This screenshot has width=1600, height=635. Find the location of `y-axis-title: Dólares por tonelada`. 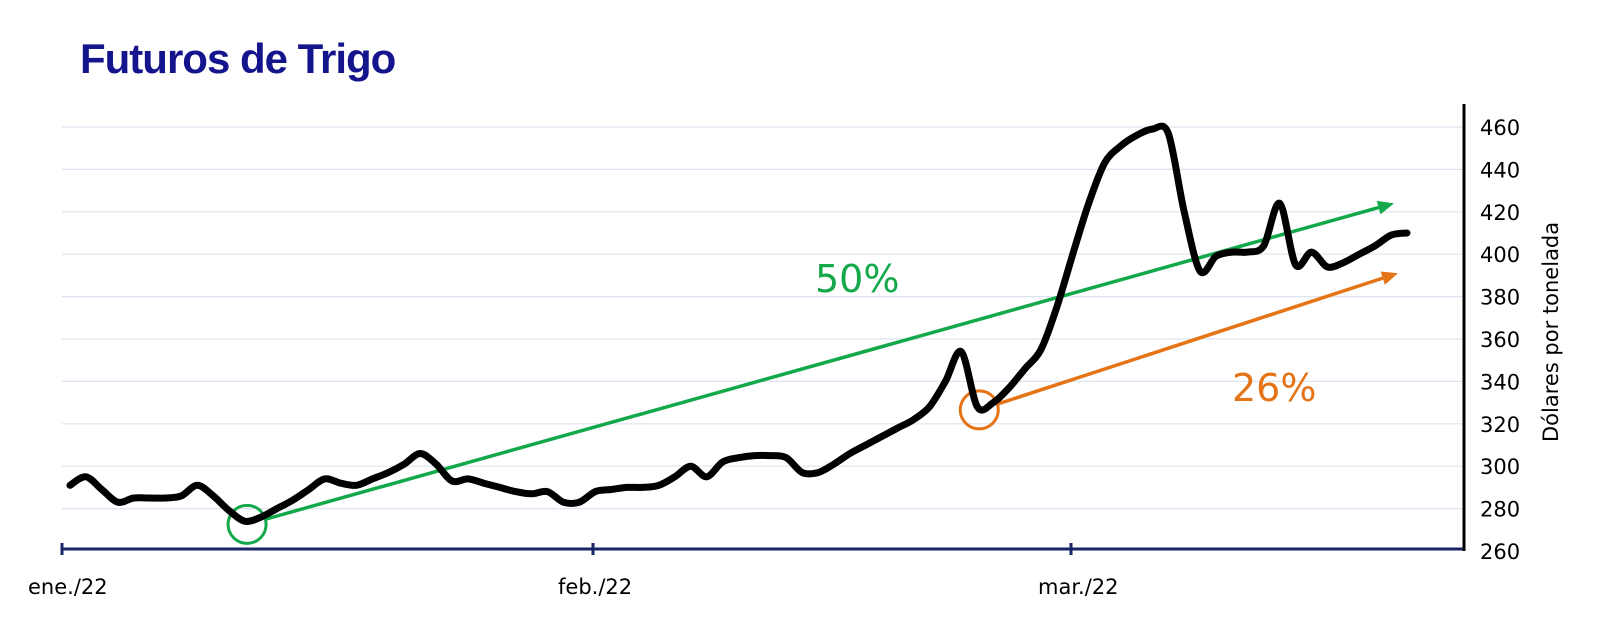

y-axis-title: Dólares por tonelada is located at coordinates (1551, 332).